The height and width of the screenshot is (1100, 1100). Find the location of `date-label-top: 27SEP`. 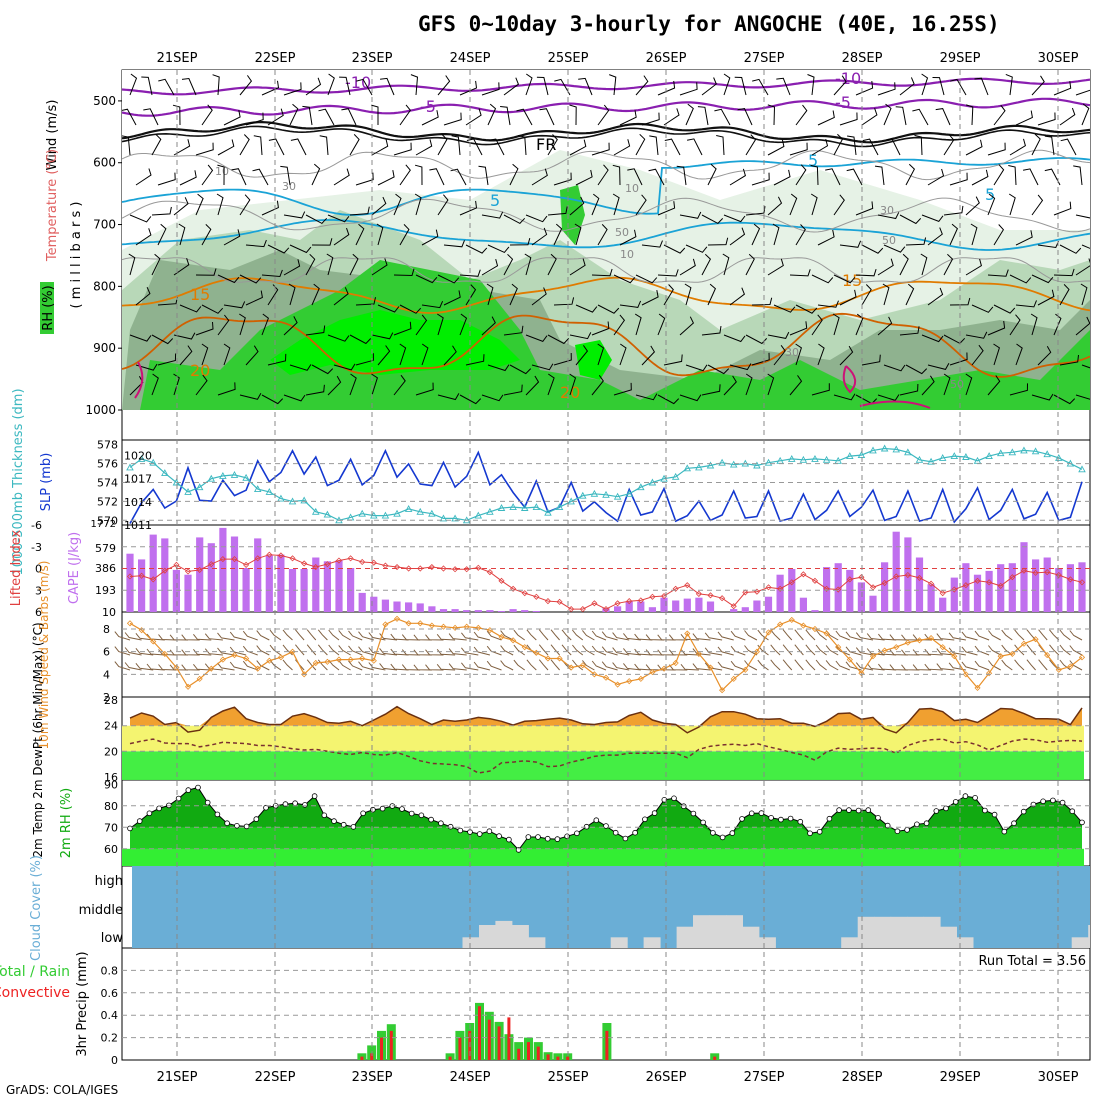

date-label-top: 27SEP is located at coordinates (764, 58).